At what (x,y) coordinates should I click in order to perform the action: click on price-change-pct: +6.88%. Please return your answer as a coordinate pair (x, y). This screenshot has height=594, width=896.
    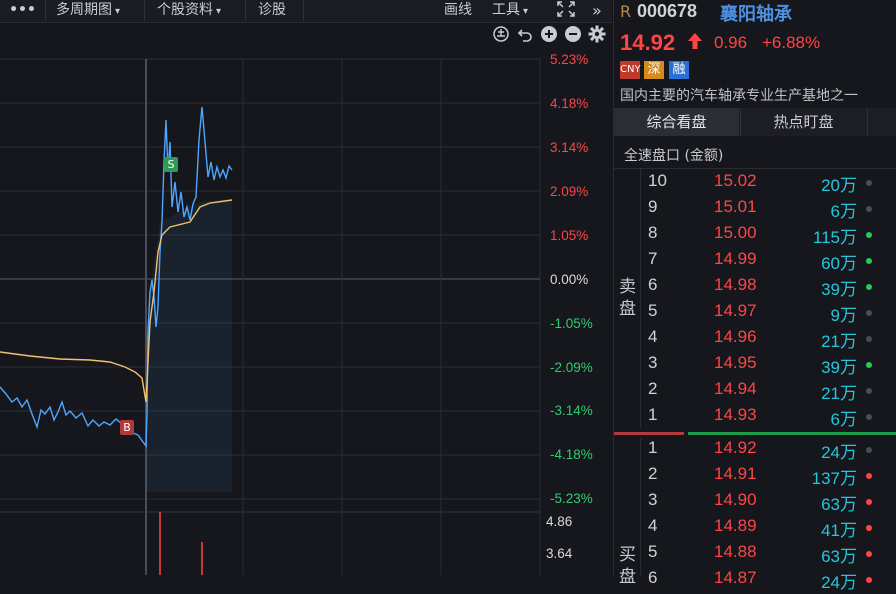
    Looking at the image, I should click on (791, 42).